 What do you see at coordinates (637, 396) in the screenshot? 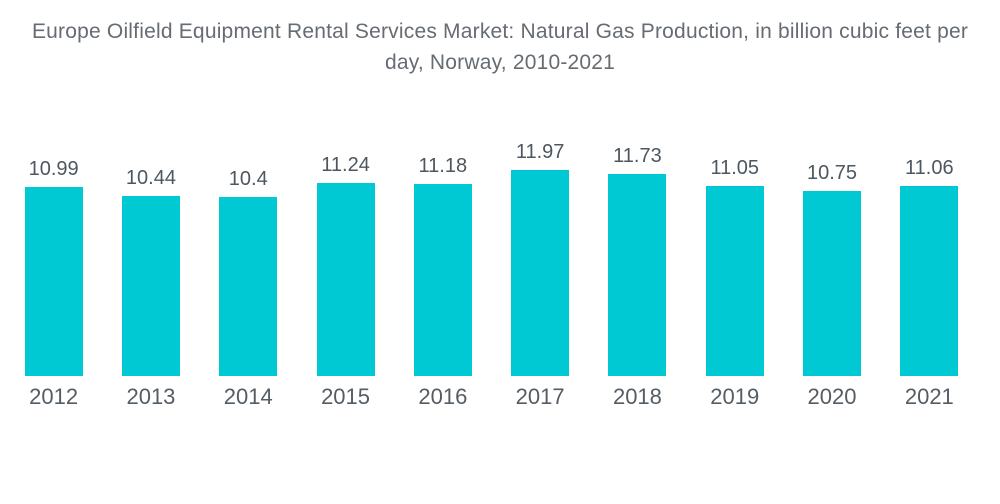
I see `x-axis-tick-label: 2018` at bounding box center [637, 396].